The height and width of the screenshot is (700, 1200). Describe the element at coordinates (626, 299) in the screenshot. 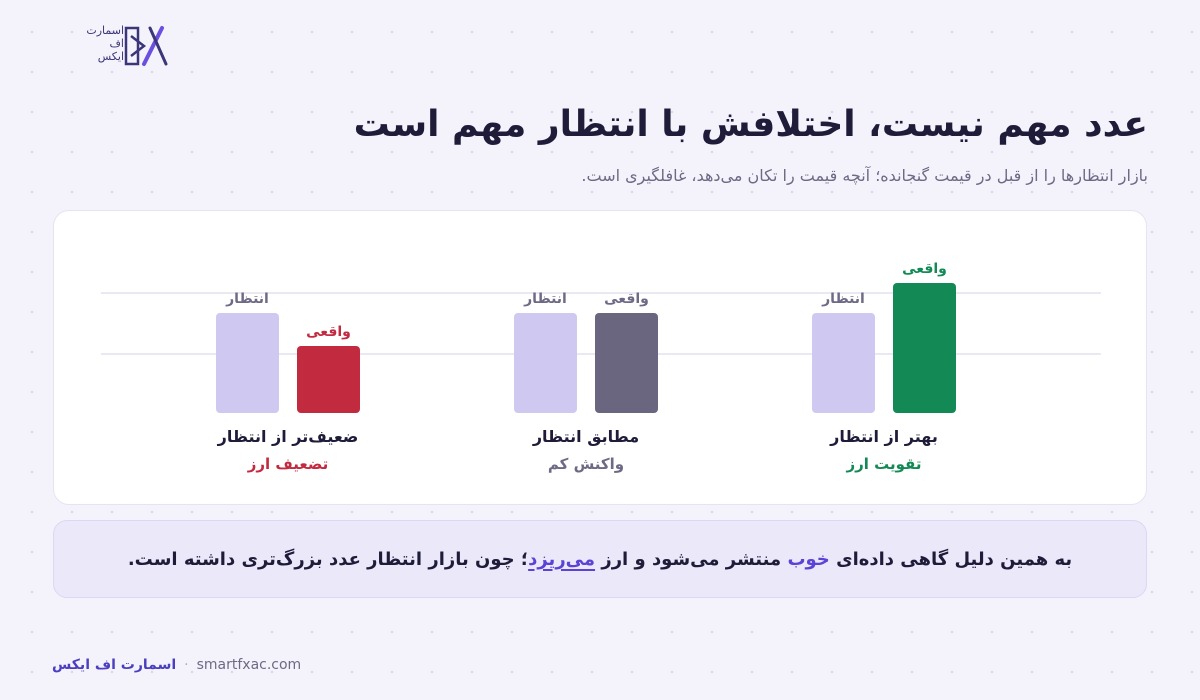

I see `bar-label-actual-1: واقعی` at that location.